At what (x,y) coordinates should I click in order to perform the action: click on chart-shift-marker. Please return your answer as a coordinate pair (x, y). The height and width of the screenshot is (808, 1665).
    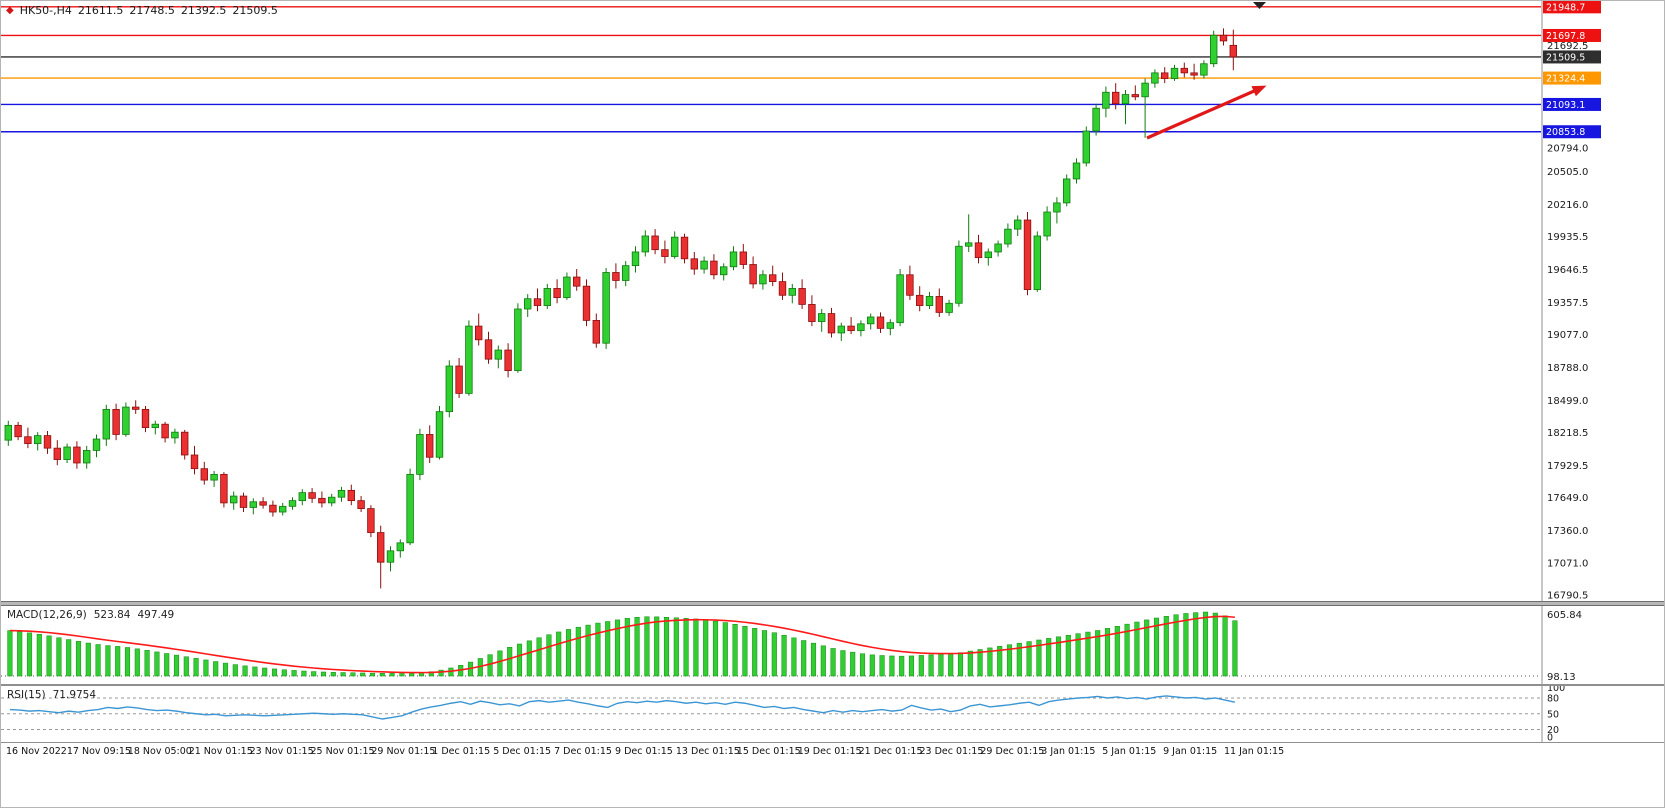
    Looking at the image, I should click on (1259, 5).